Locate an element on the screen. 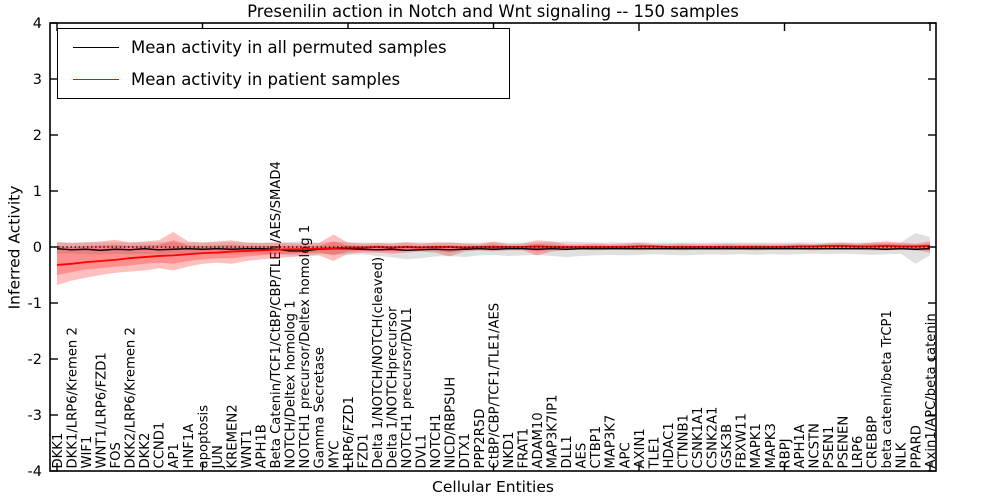  x-tick-label: MAPK3 is located at coordinates (771, 445).